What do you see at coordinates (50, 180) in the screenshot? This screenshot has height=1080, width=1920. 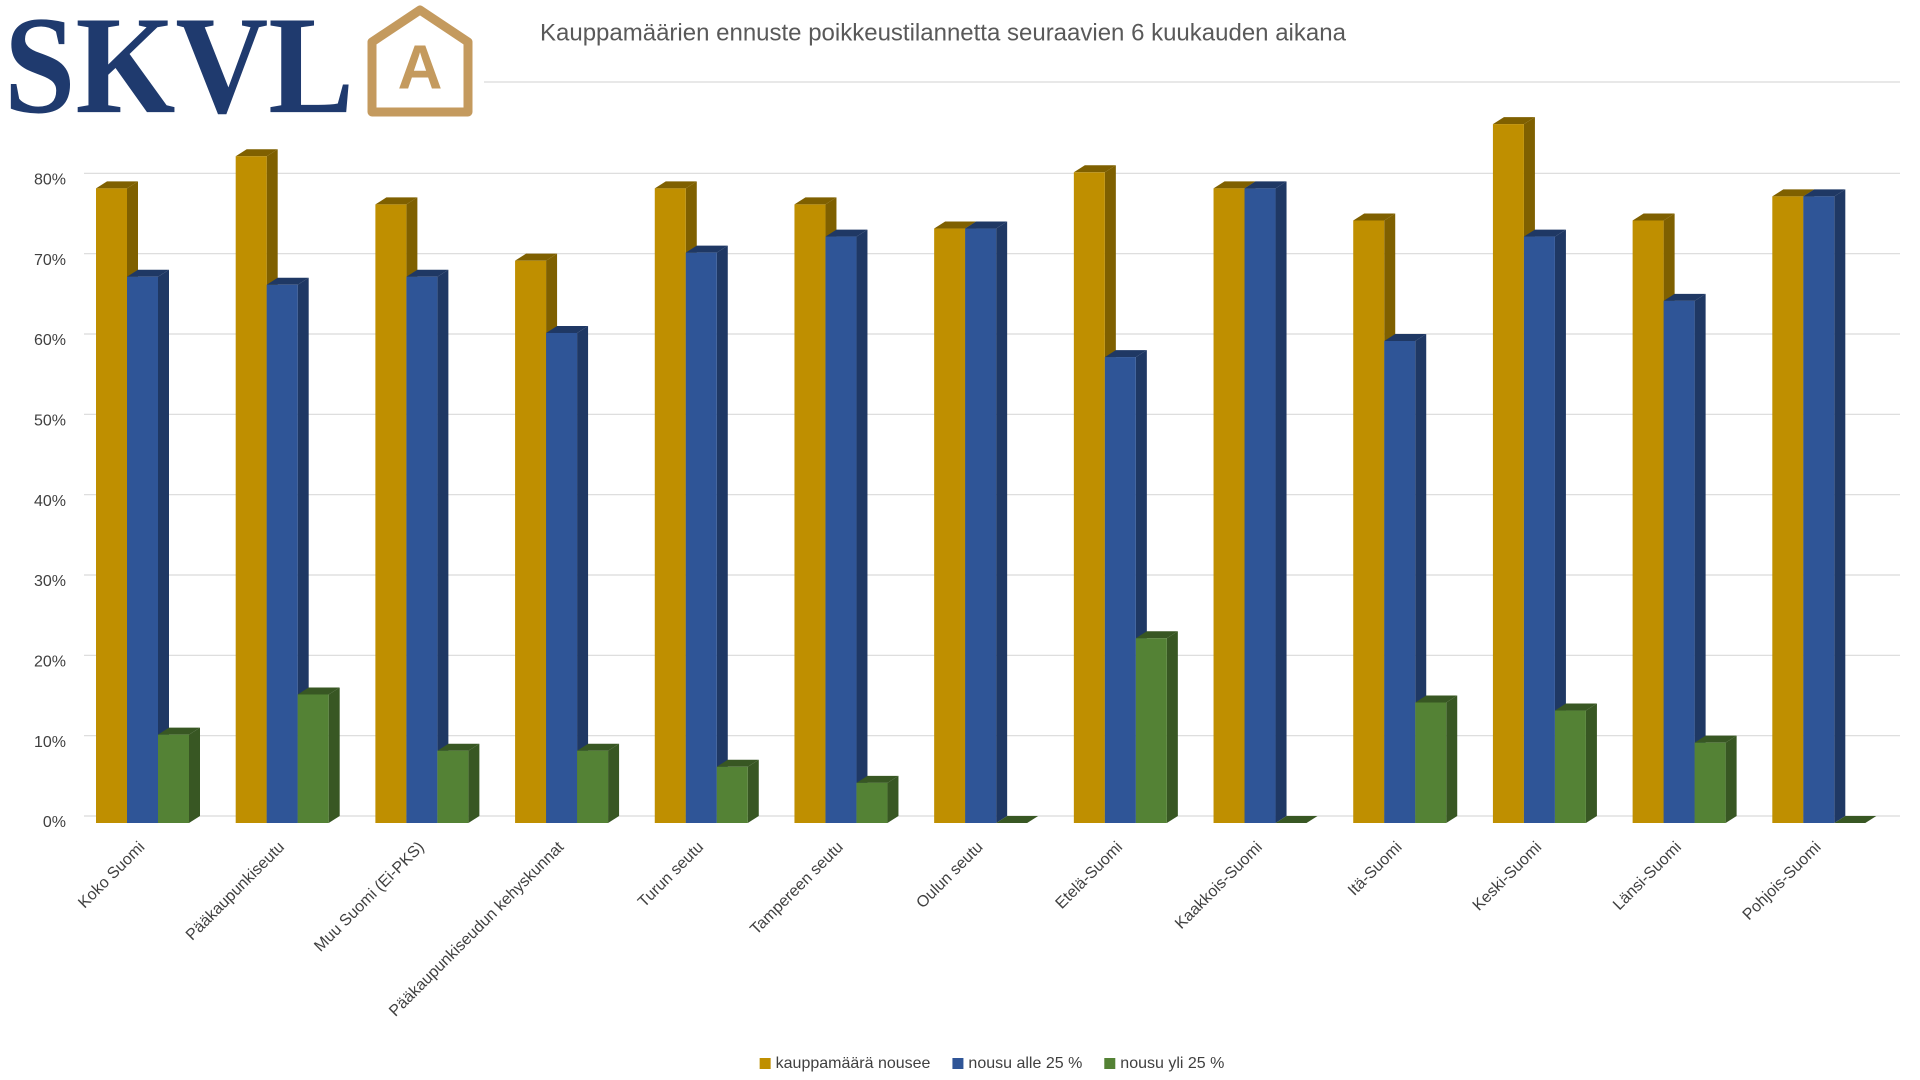 I see `y-tick-label: 80%` at bounding box center [50, 180].